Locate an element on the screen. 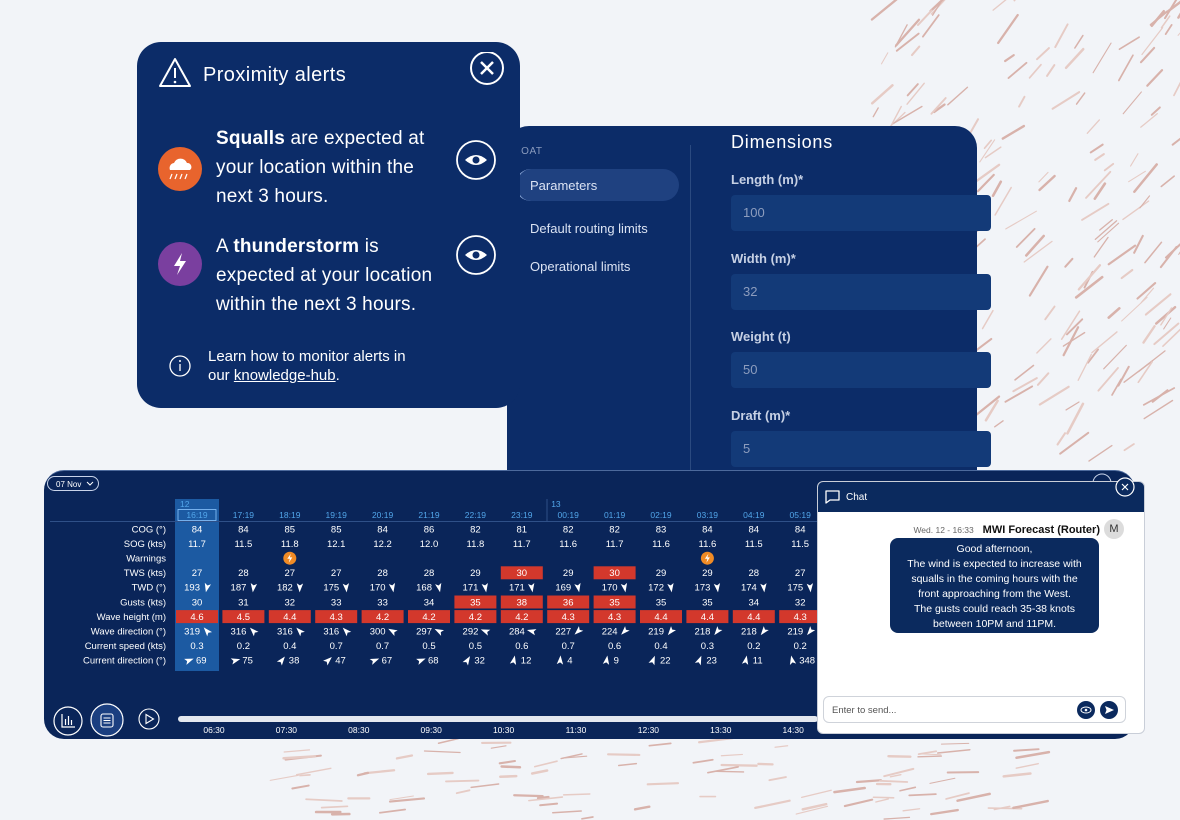 Image resolution: width=1180 pixels, height=820 pixels. cell-value: 171 is located at coordinates (471, 588).